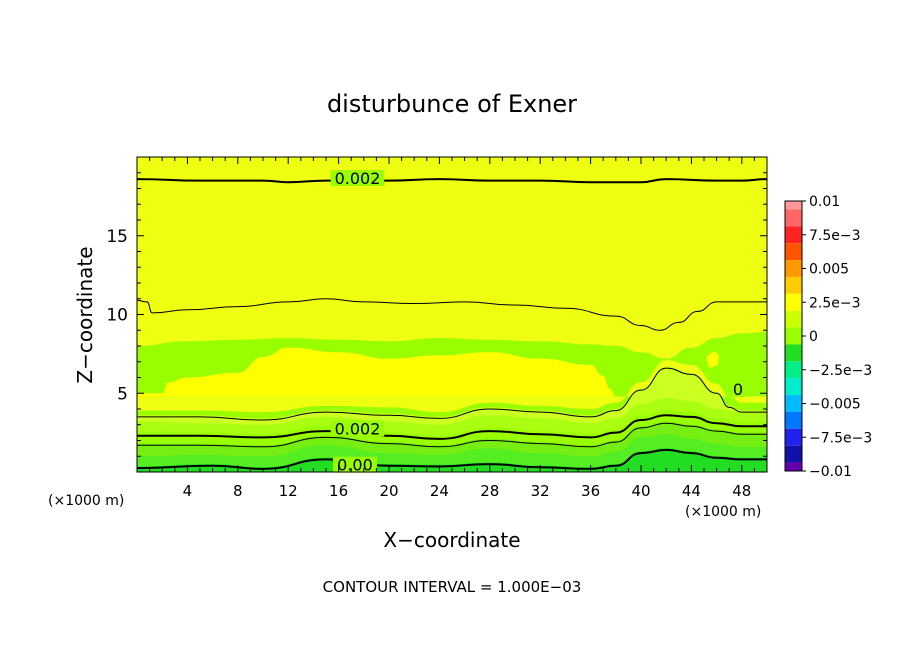  What do you see at coordinates (830, 472) in the screenshot?
I see `colorbar-label: −0.01` at bounding box center [830, 472].